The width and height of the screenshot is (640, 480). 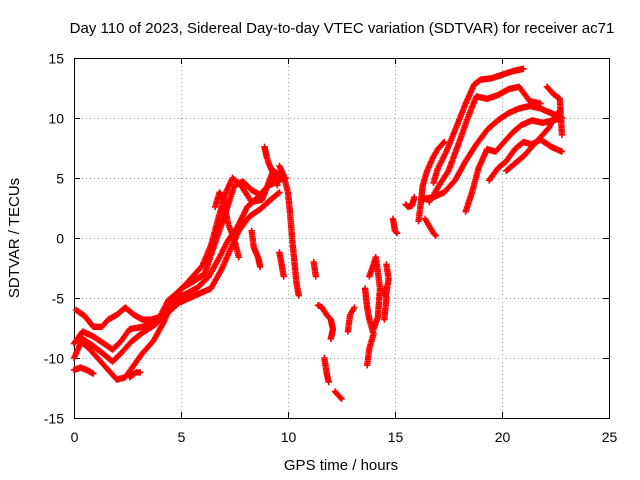 I want to click on y-tick-label: -5, so click(x=58, y=299).